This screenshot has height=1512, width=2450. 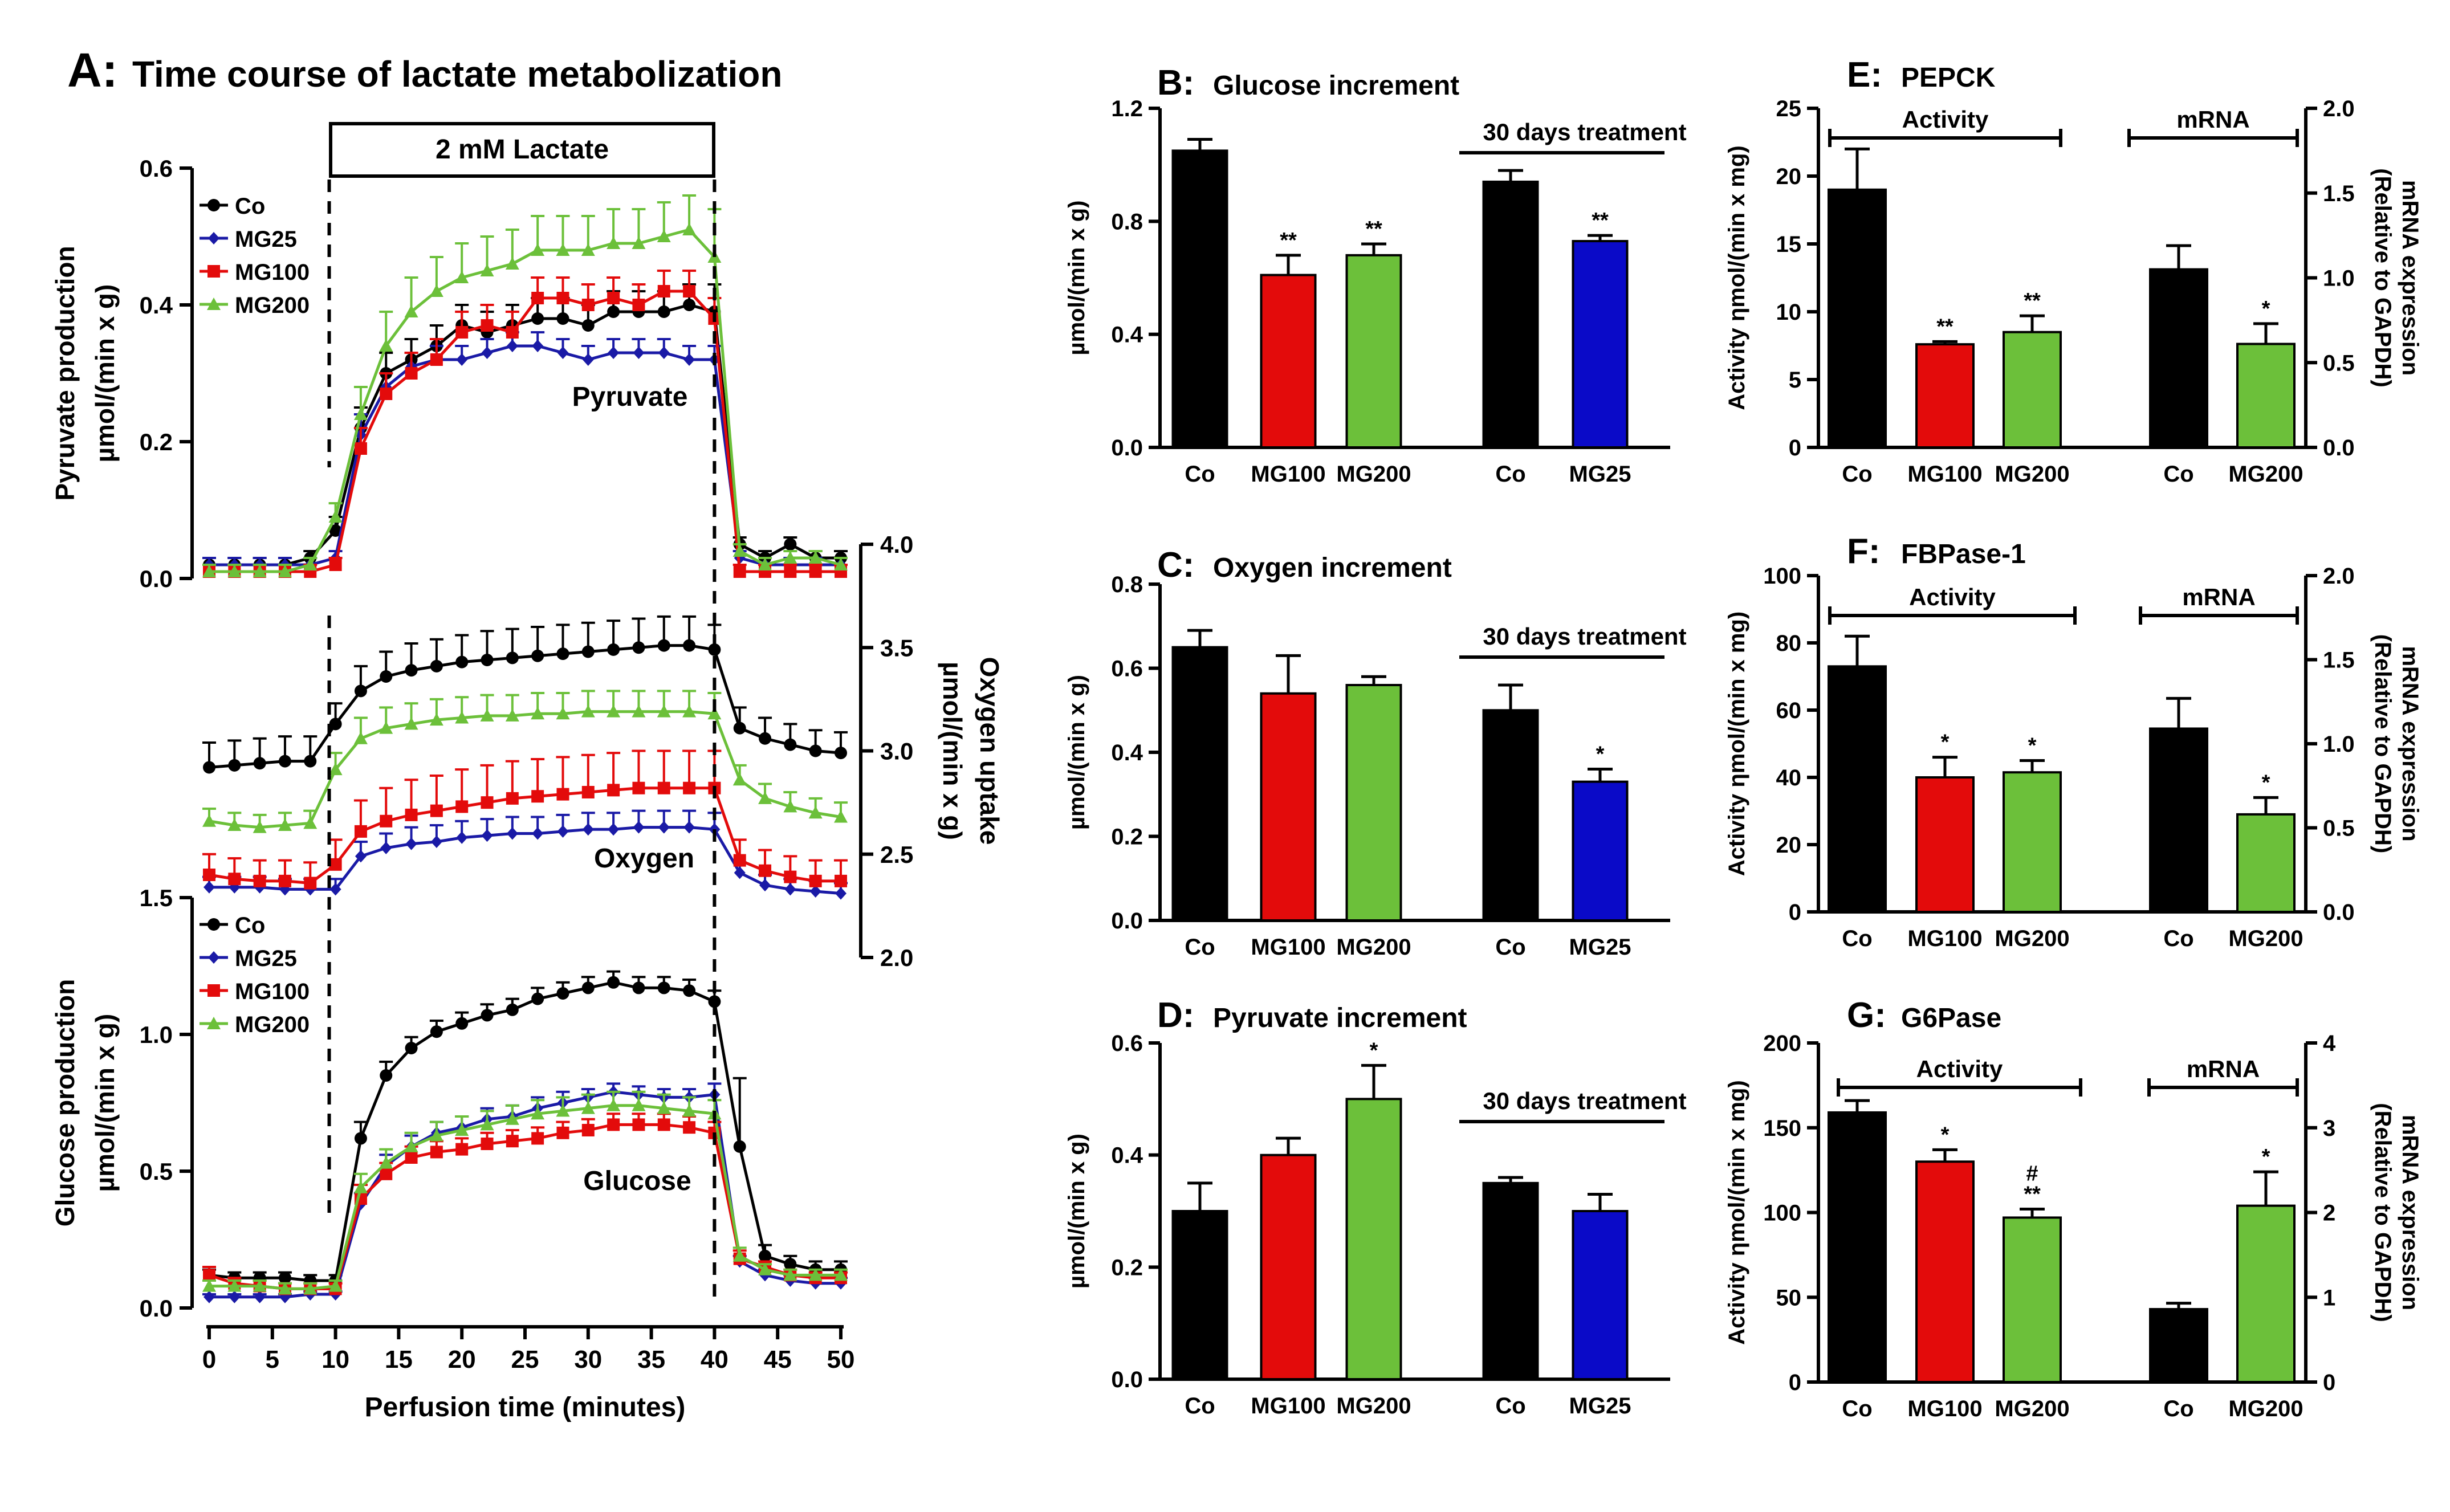 I want to click on A-x-tick-label: 25, so click(x=525, y=1360).